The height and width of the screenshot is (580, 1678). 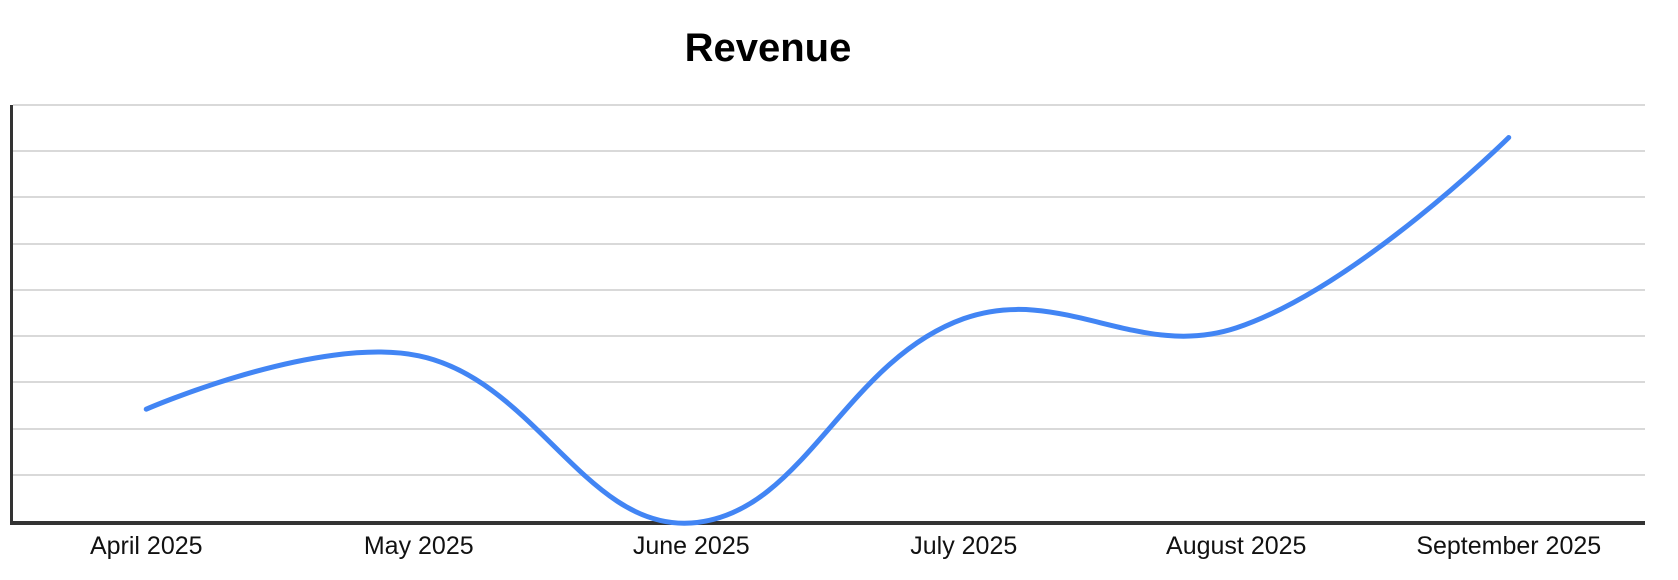 What do you see at coordinates (964, 546) in the screenshot?
I see `x-axis-label-july: July 2025` at bounding box center [964, 546].